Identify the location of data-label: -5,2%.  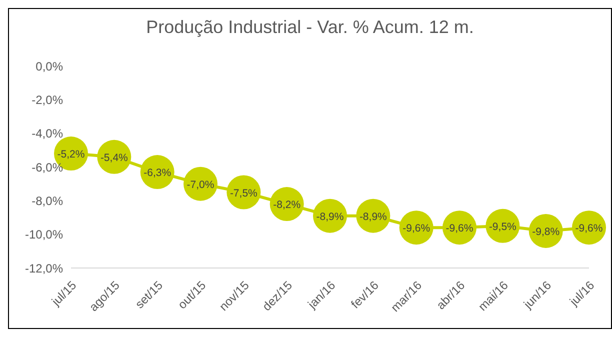
(71, 154).